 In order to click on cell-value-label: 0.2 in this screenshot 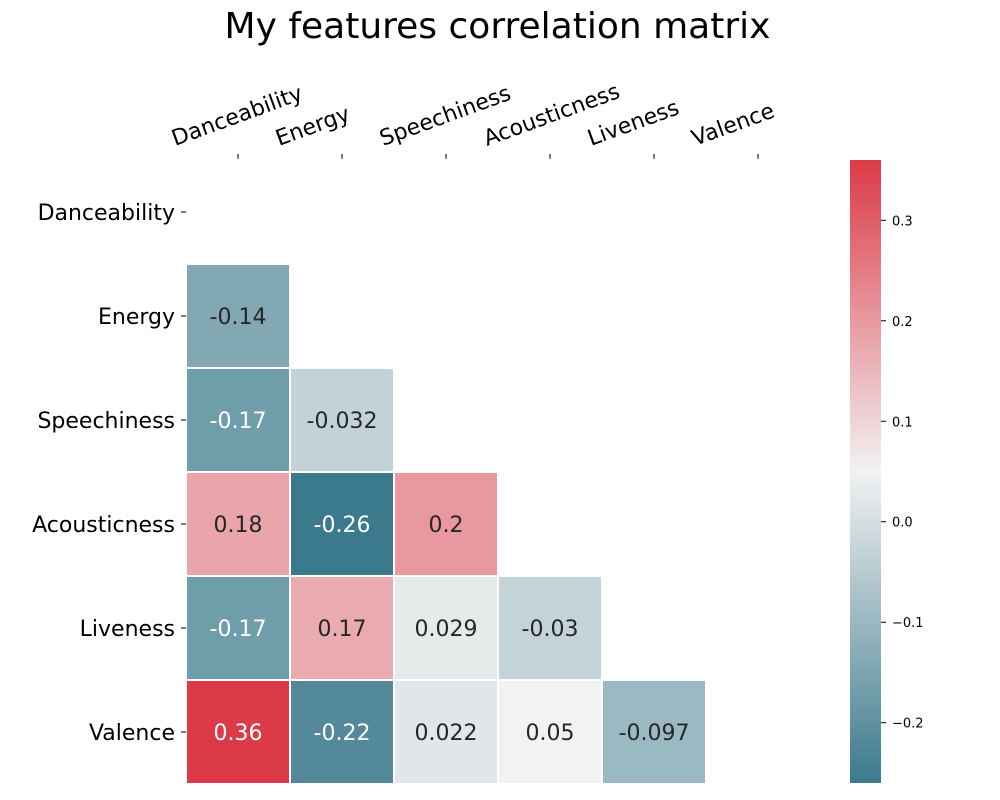, I will do `click(446, 525)`.